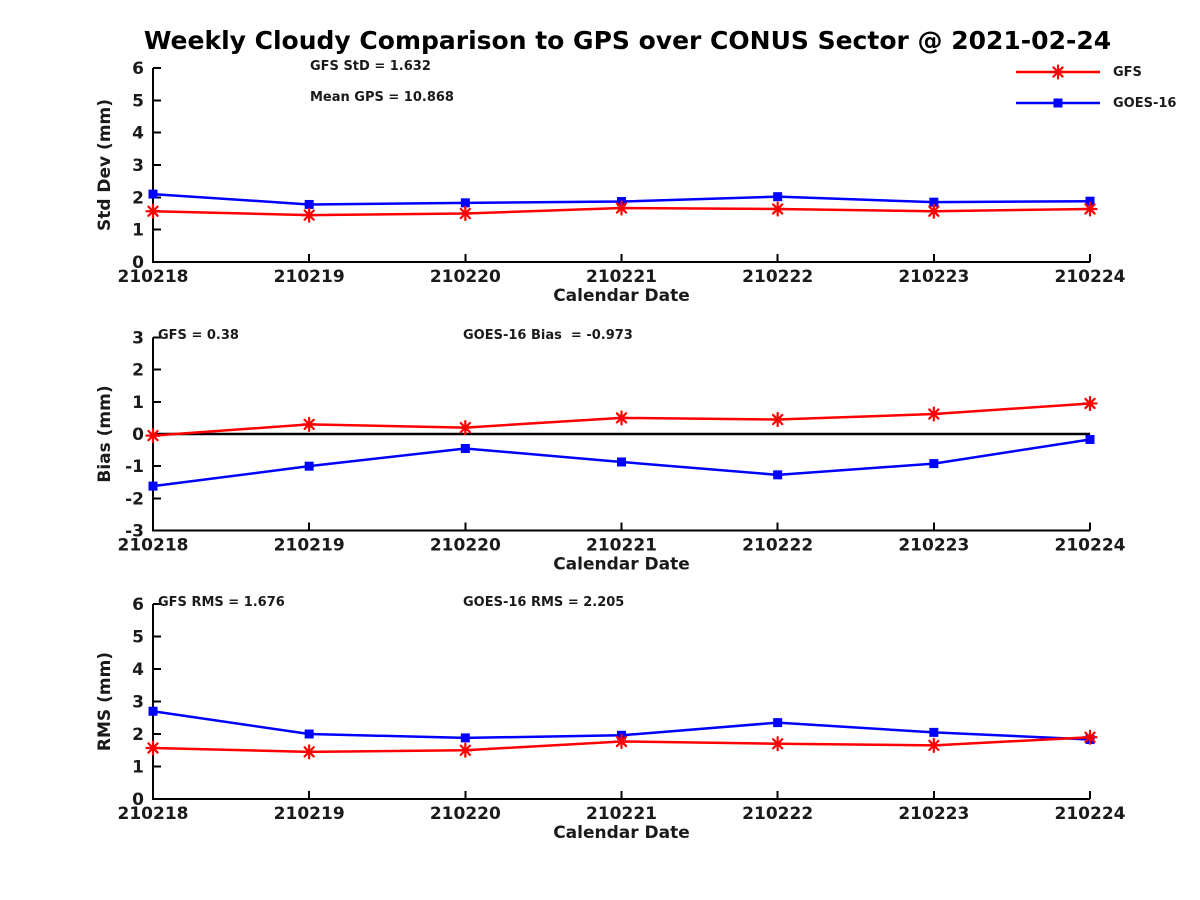  Describe the element at coordinates (134, 467) in the screenshot. I see `svg-text: -1` at that location.